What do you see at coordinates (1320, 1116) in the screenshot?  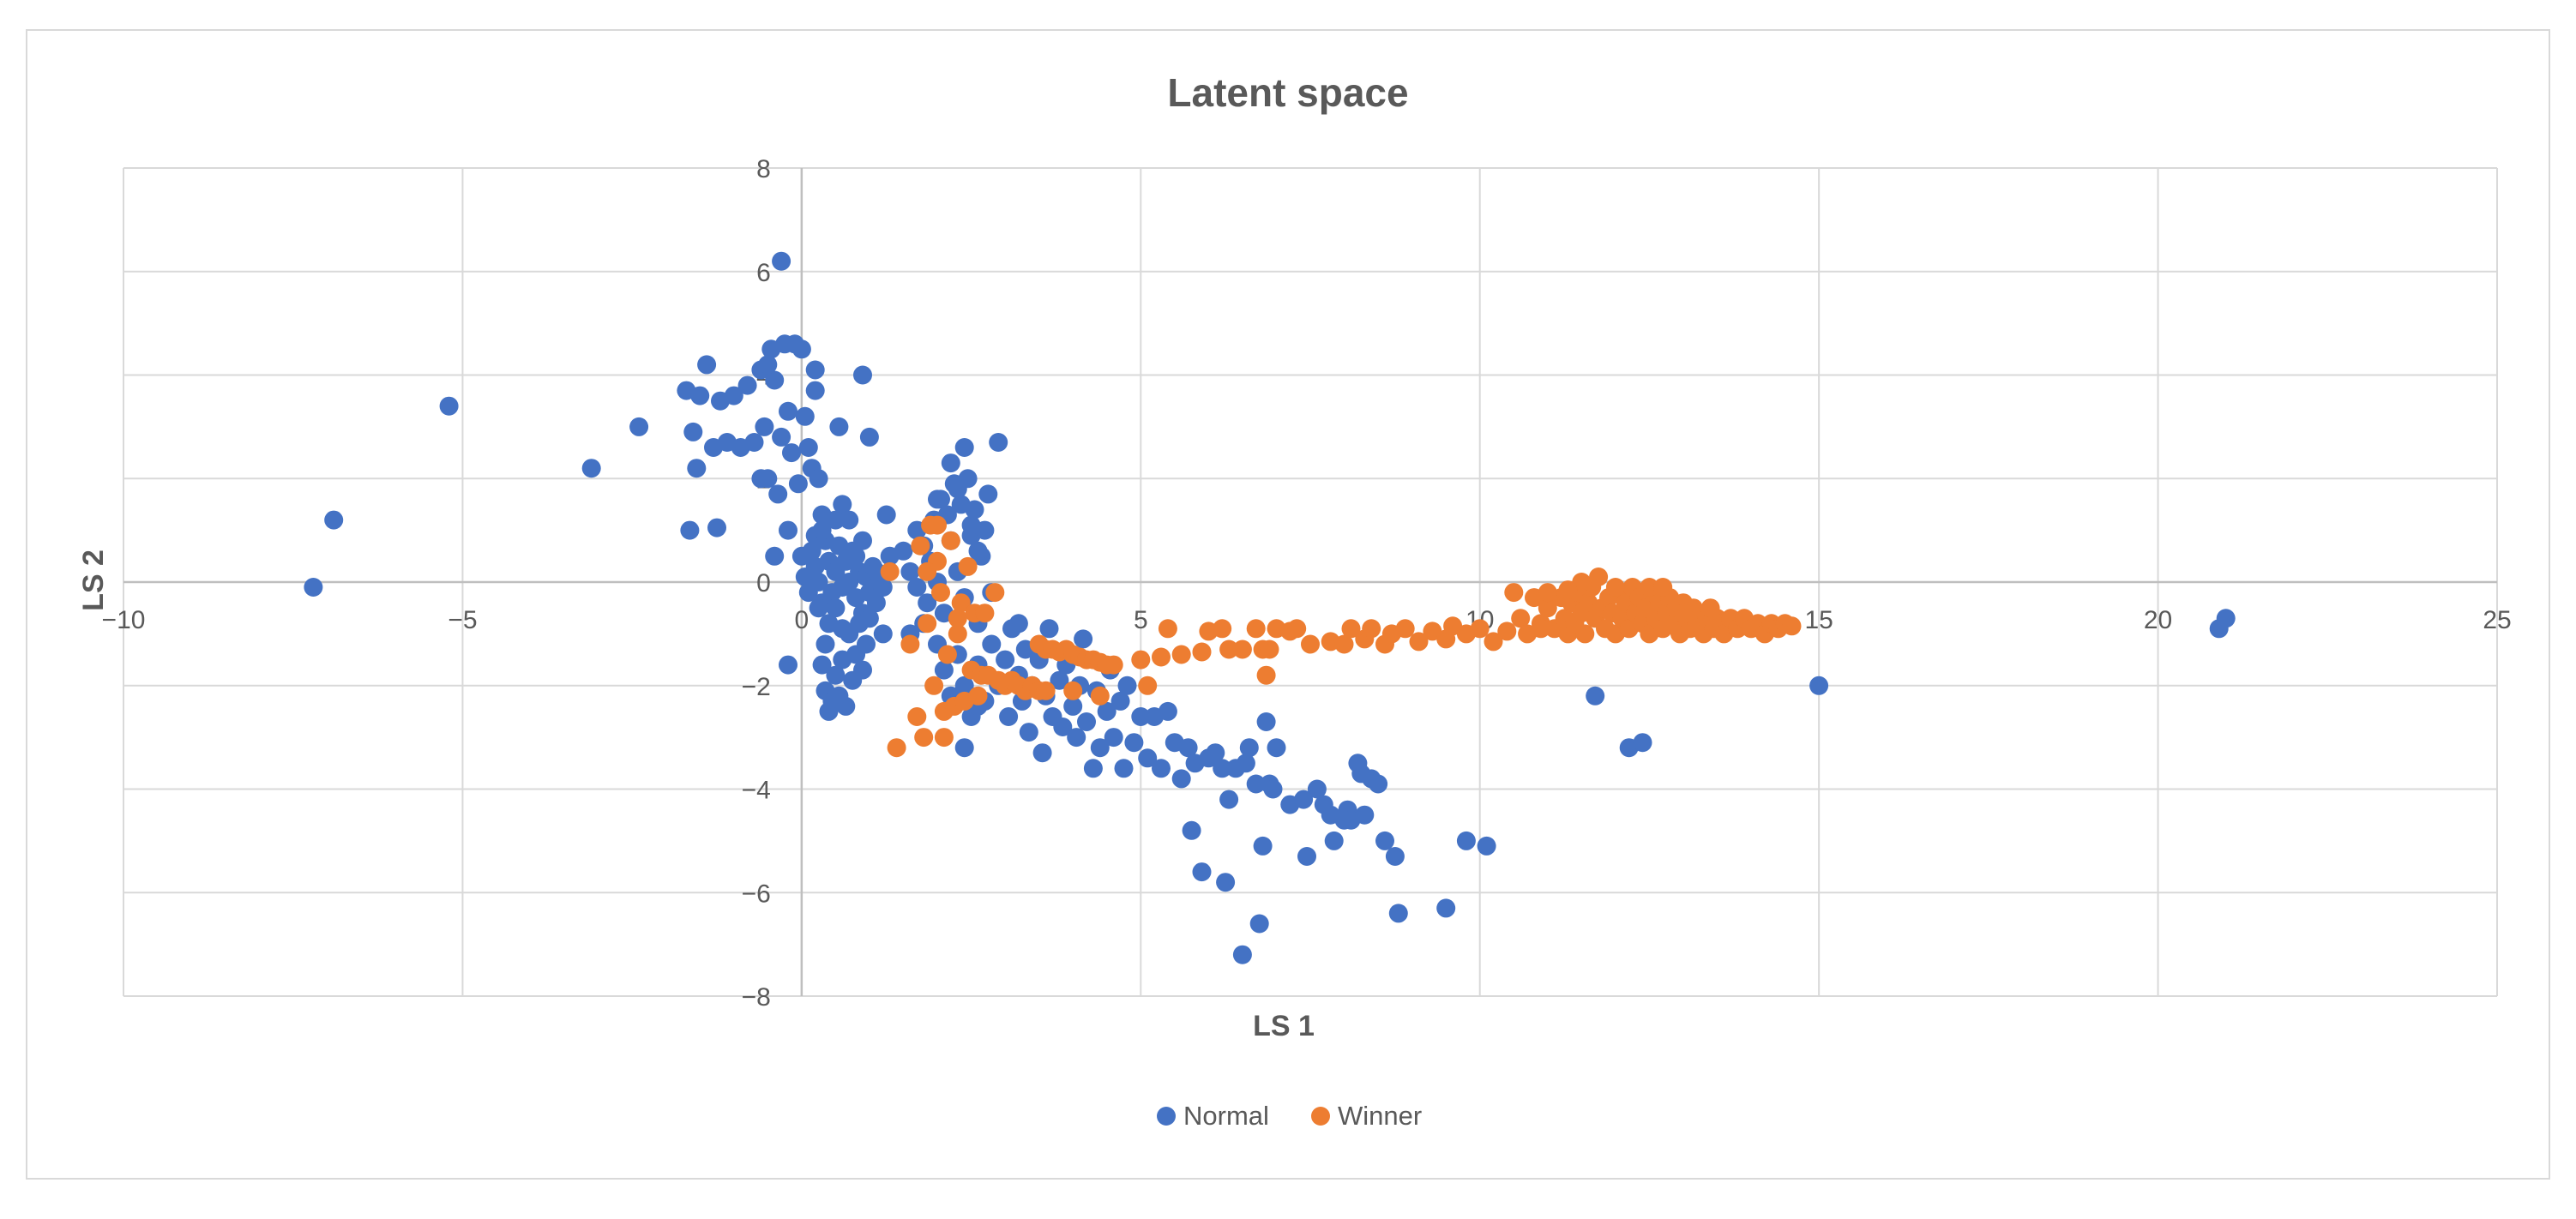 I see `legend-marker-winner` at bounding box center [1320, 1116].